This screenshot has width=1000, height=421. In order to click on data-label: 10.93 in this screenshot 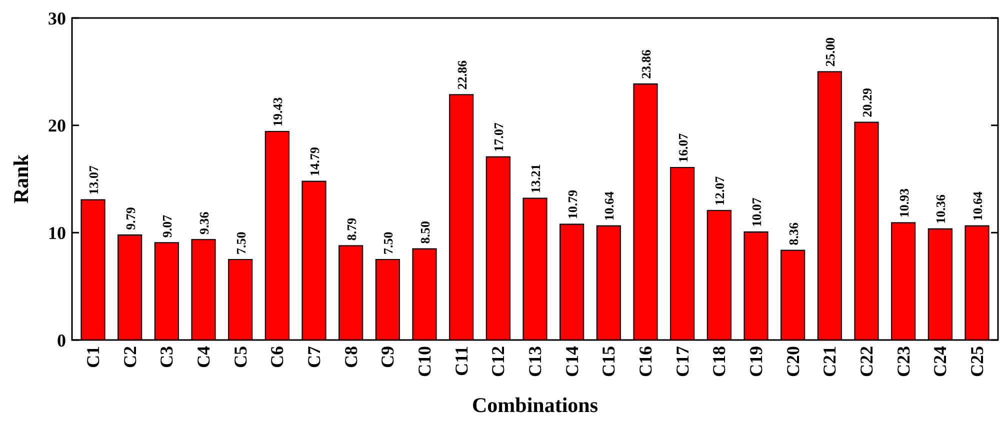, I will do `click(904, 203)`.